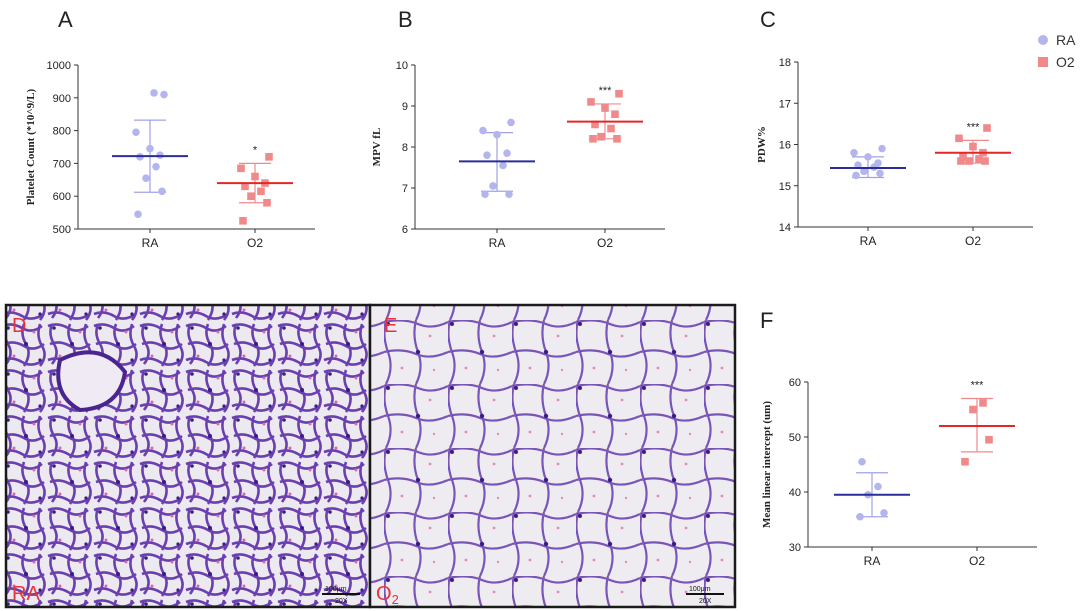 The height and width of the screenshot is (611, 1084). What do you see at coordinates (795, 383) in the screenshot?
I see `y-tick-label-f: 60` at bounding box center [795, 383].